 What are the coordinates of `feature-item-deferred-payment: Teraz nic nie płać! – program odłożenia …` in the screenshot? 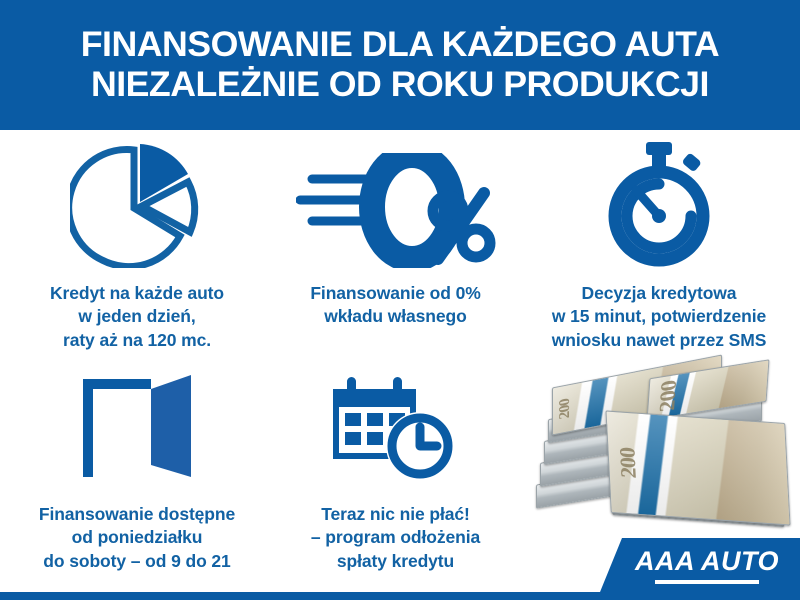 It's located at (395, 477).